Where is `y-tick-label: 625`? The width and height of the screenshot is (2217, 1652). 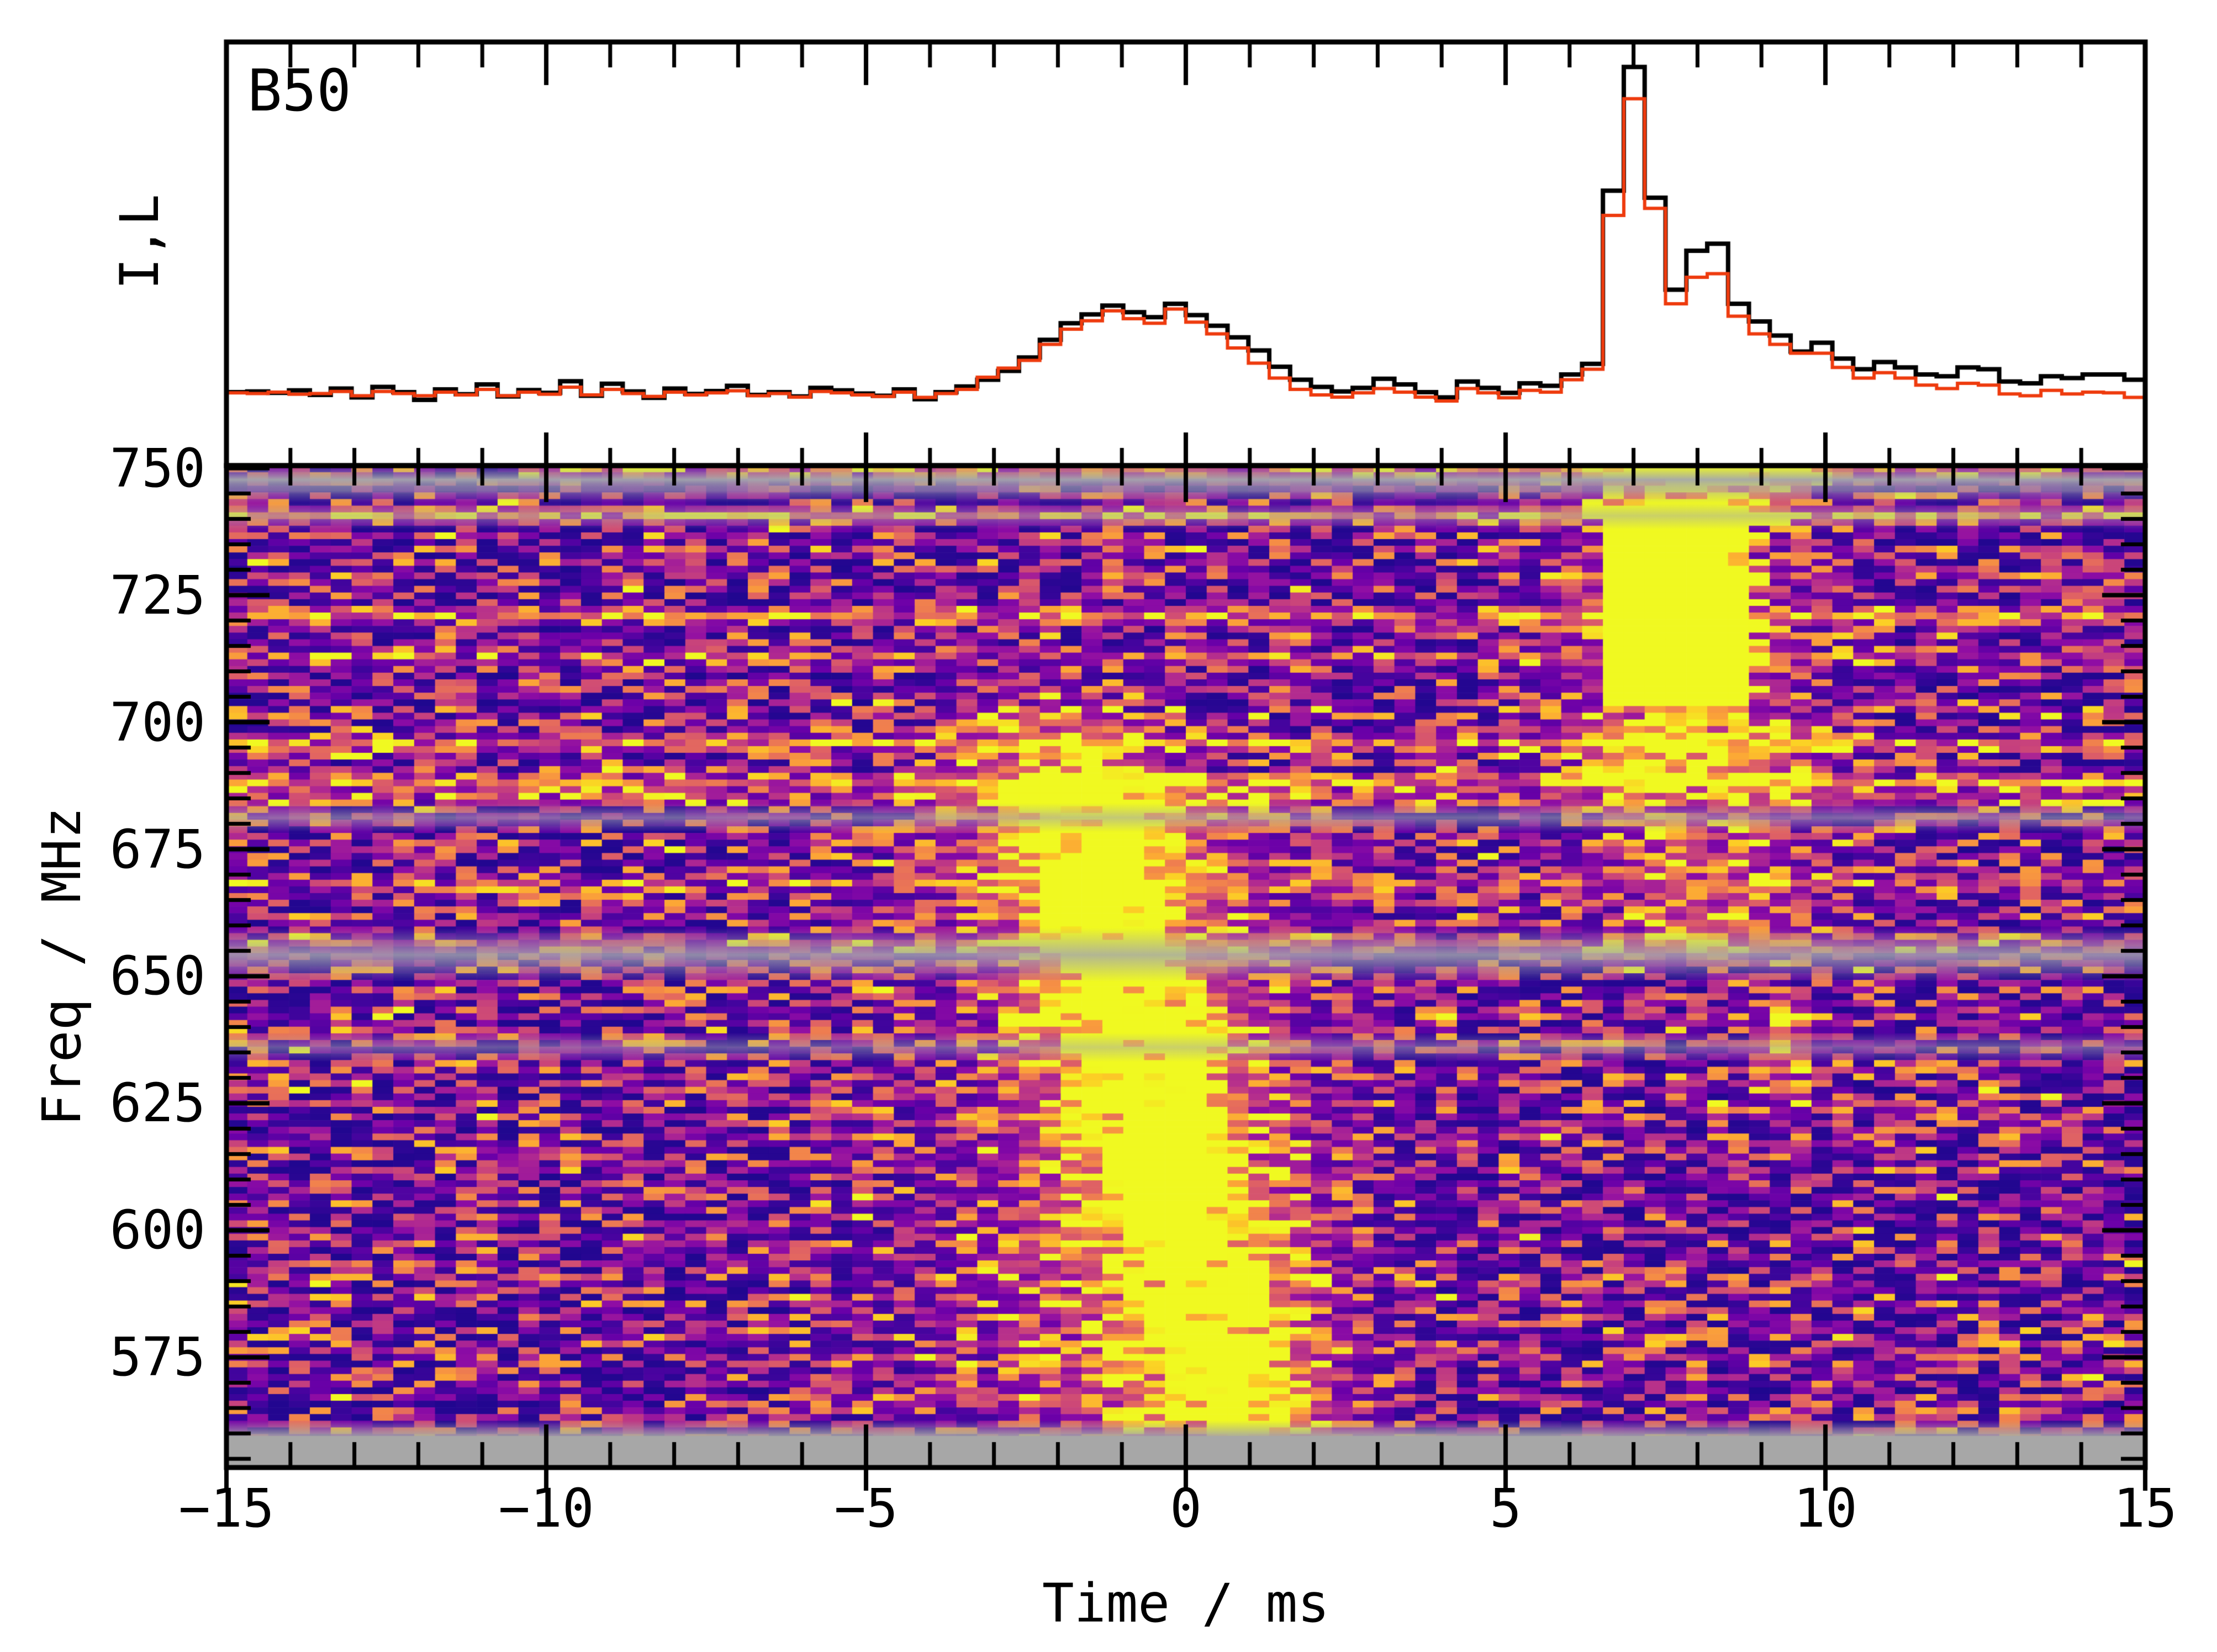
y-tick-label: 625 is located at coordinates (157, 1103).